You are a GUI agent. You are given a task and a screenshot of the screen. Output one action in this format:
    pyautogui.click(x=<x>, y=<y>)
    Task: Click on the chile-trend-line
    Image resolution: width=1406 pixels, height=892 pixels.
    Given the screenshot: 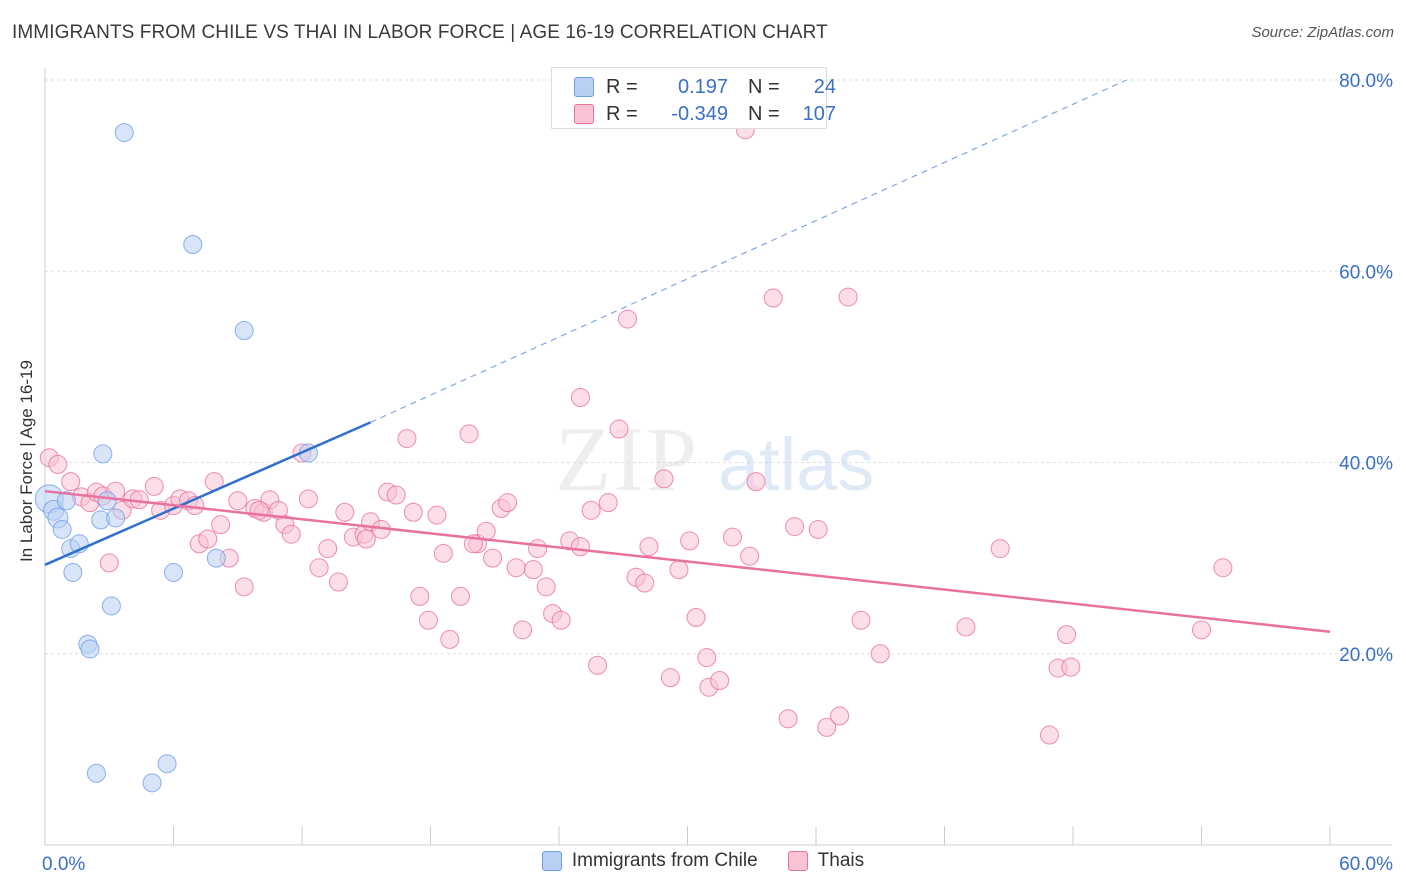 What is the action you would take?
    pyautogui.click(x=208, y=493)
    